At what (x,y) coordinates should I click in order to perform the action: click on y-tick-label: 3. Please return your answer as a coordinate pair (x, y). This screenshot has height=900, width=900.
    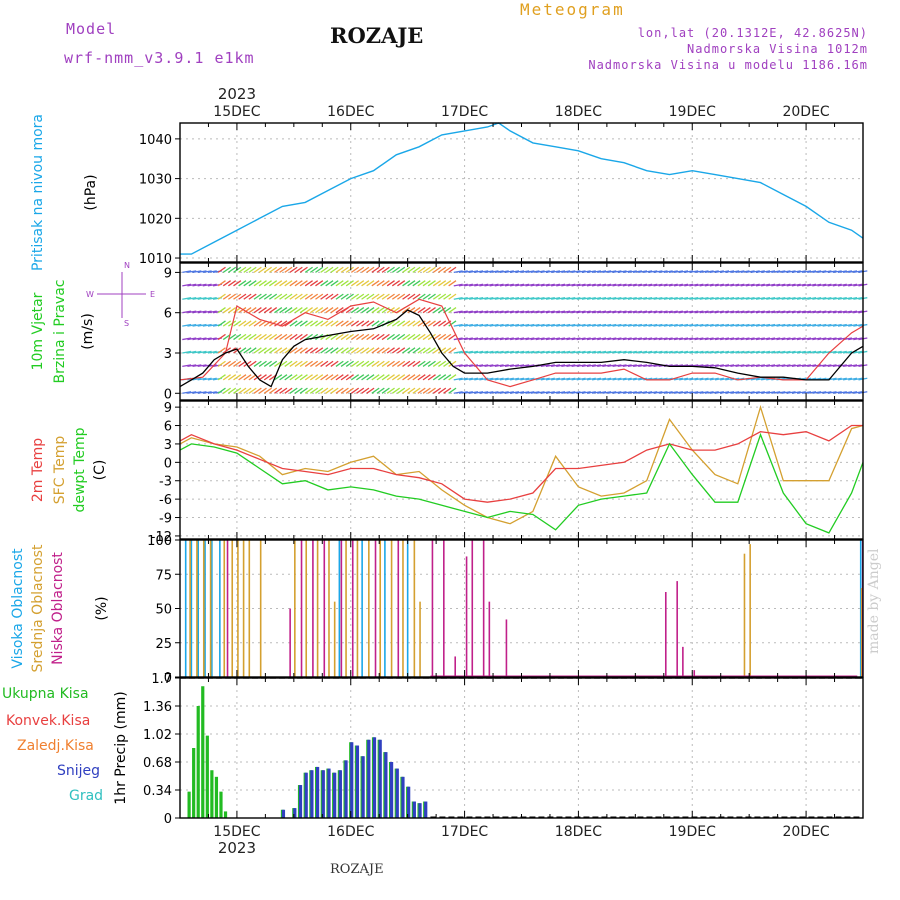
    Looking at the image, I should click on (168, 354).